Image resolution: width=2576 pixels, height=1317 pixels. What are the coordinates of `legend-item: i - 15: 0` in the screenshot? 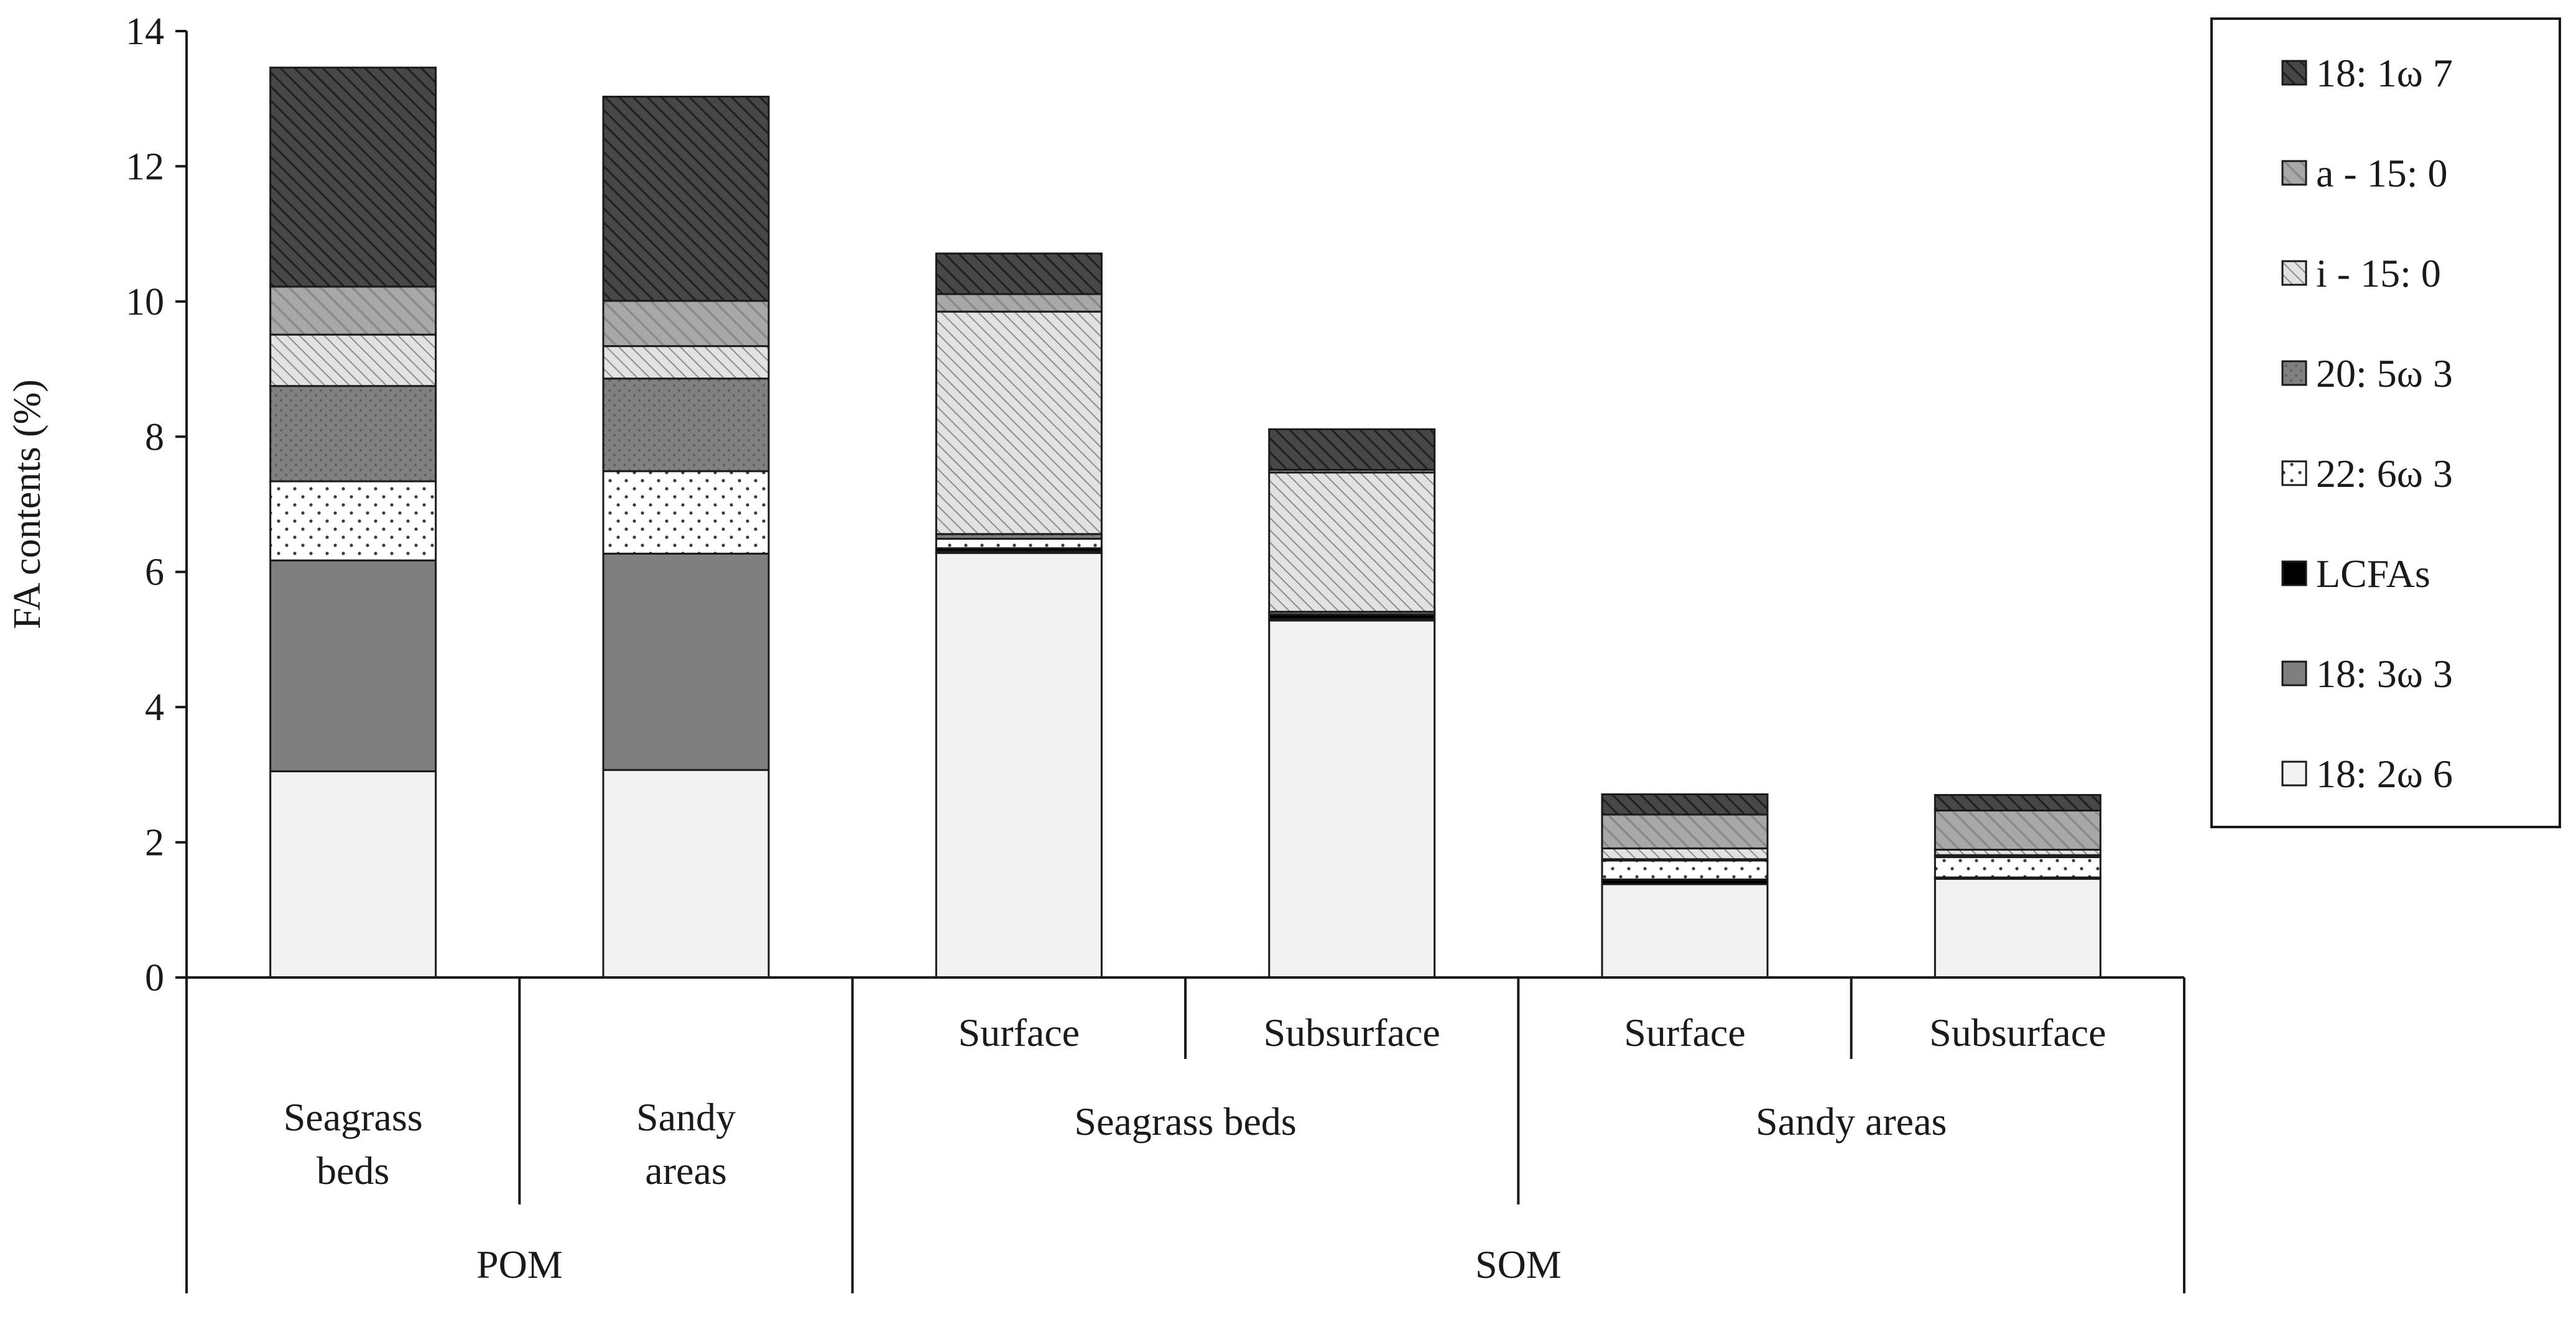 It's located at (2361, 273).